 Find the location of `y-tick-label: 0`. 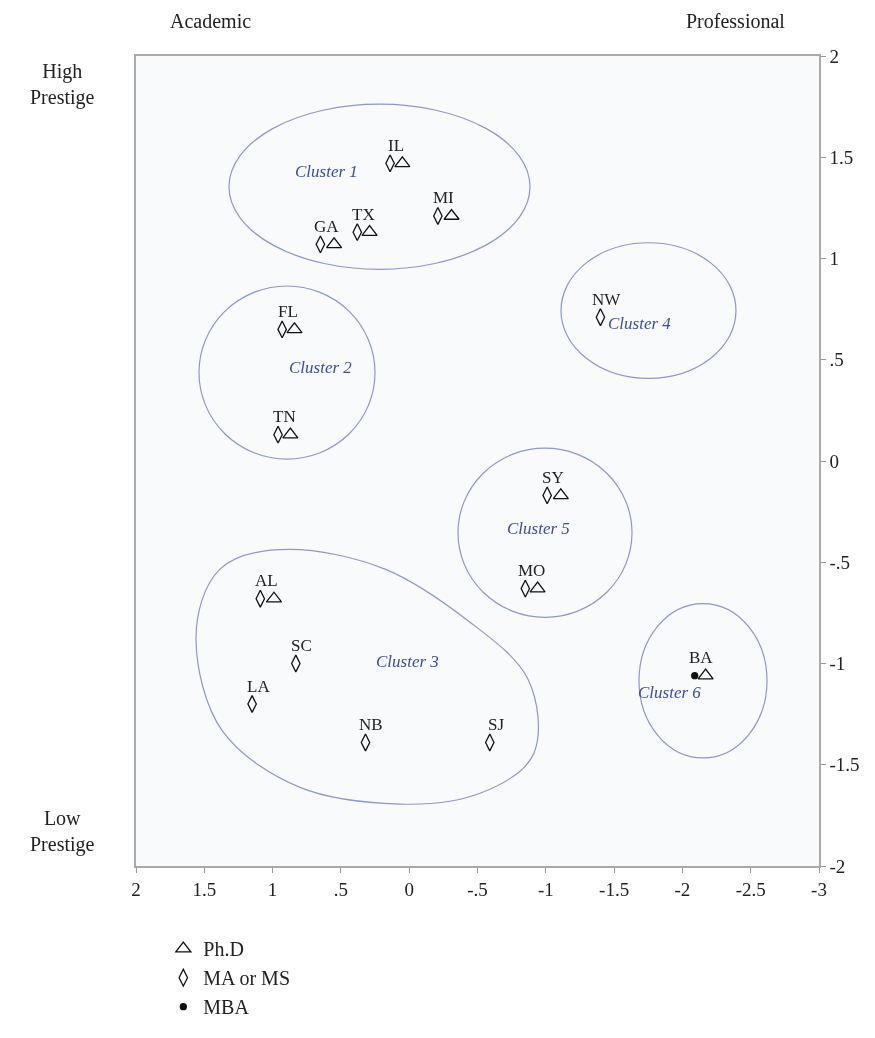

y-tick-label: 0 is located at coordinates (834, 461).